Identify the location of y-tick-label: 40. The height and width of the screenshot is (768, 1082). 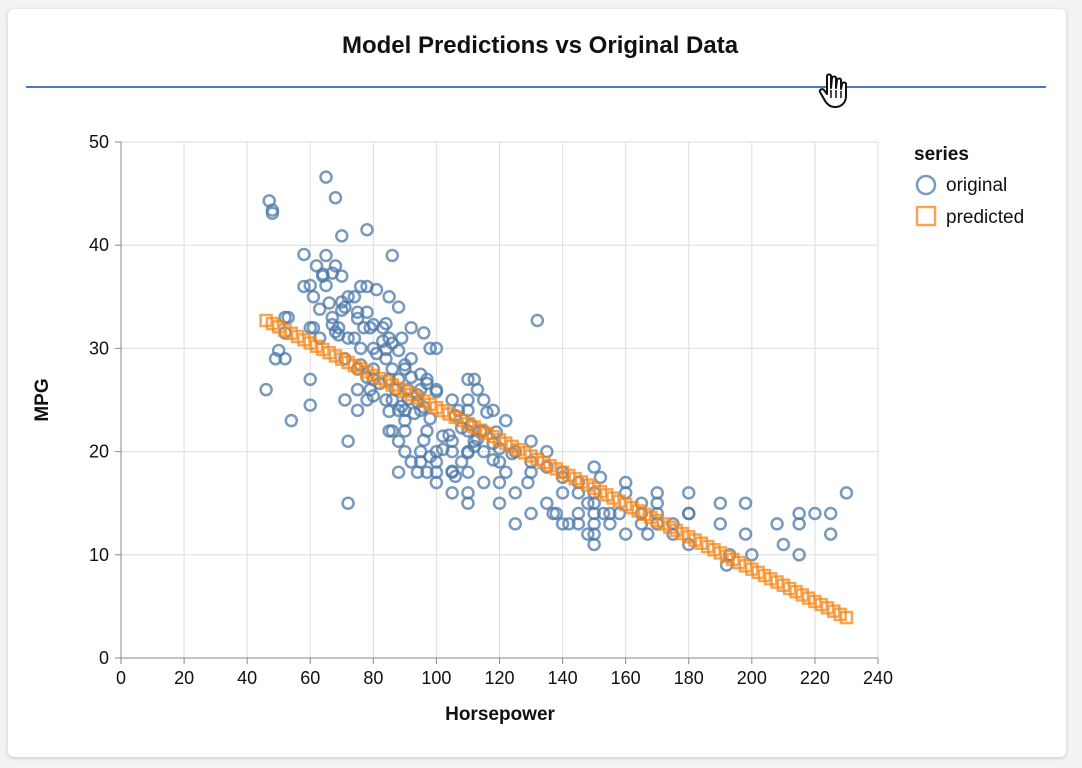
(99, 245).